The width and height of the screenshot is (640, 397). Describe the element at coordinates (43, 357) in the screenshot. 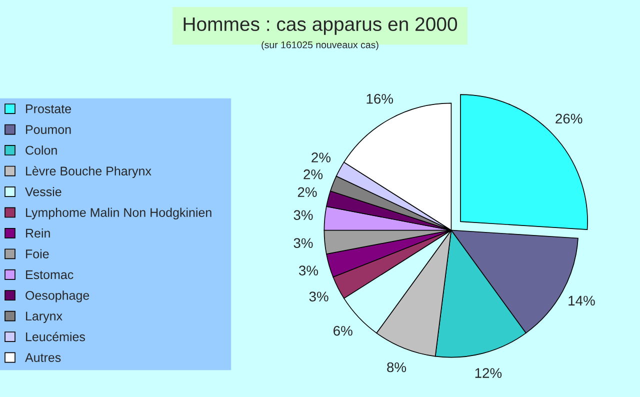

I see `legend-label: Autres` at that location.